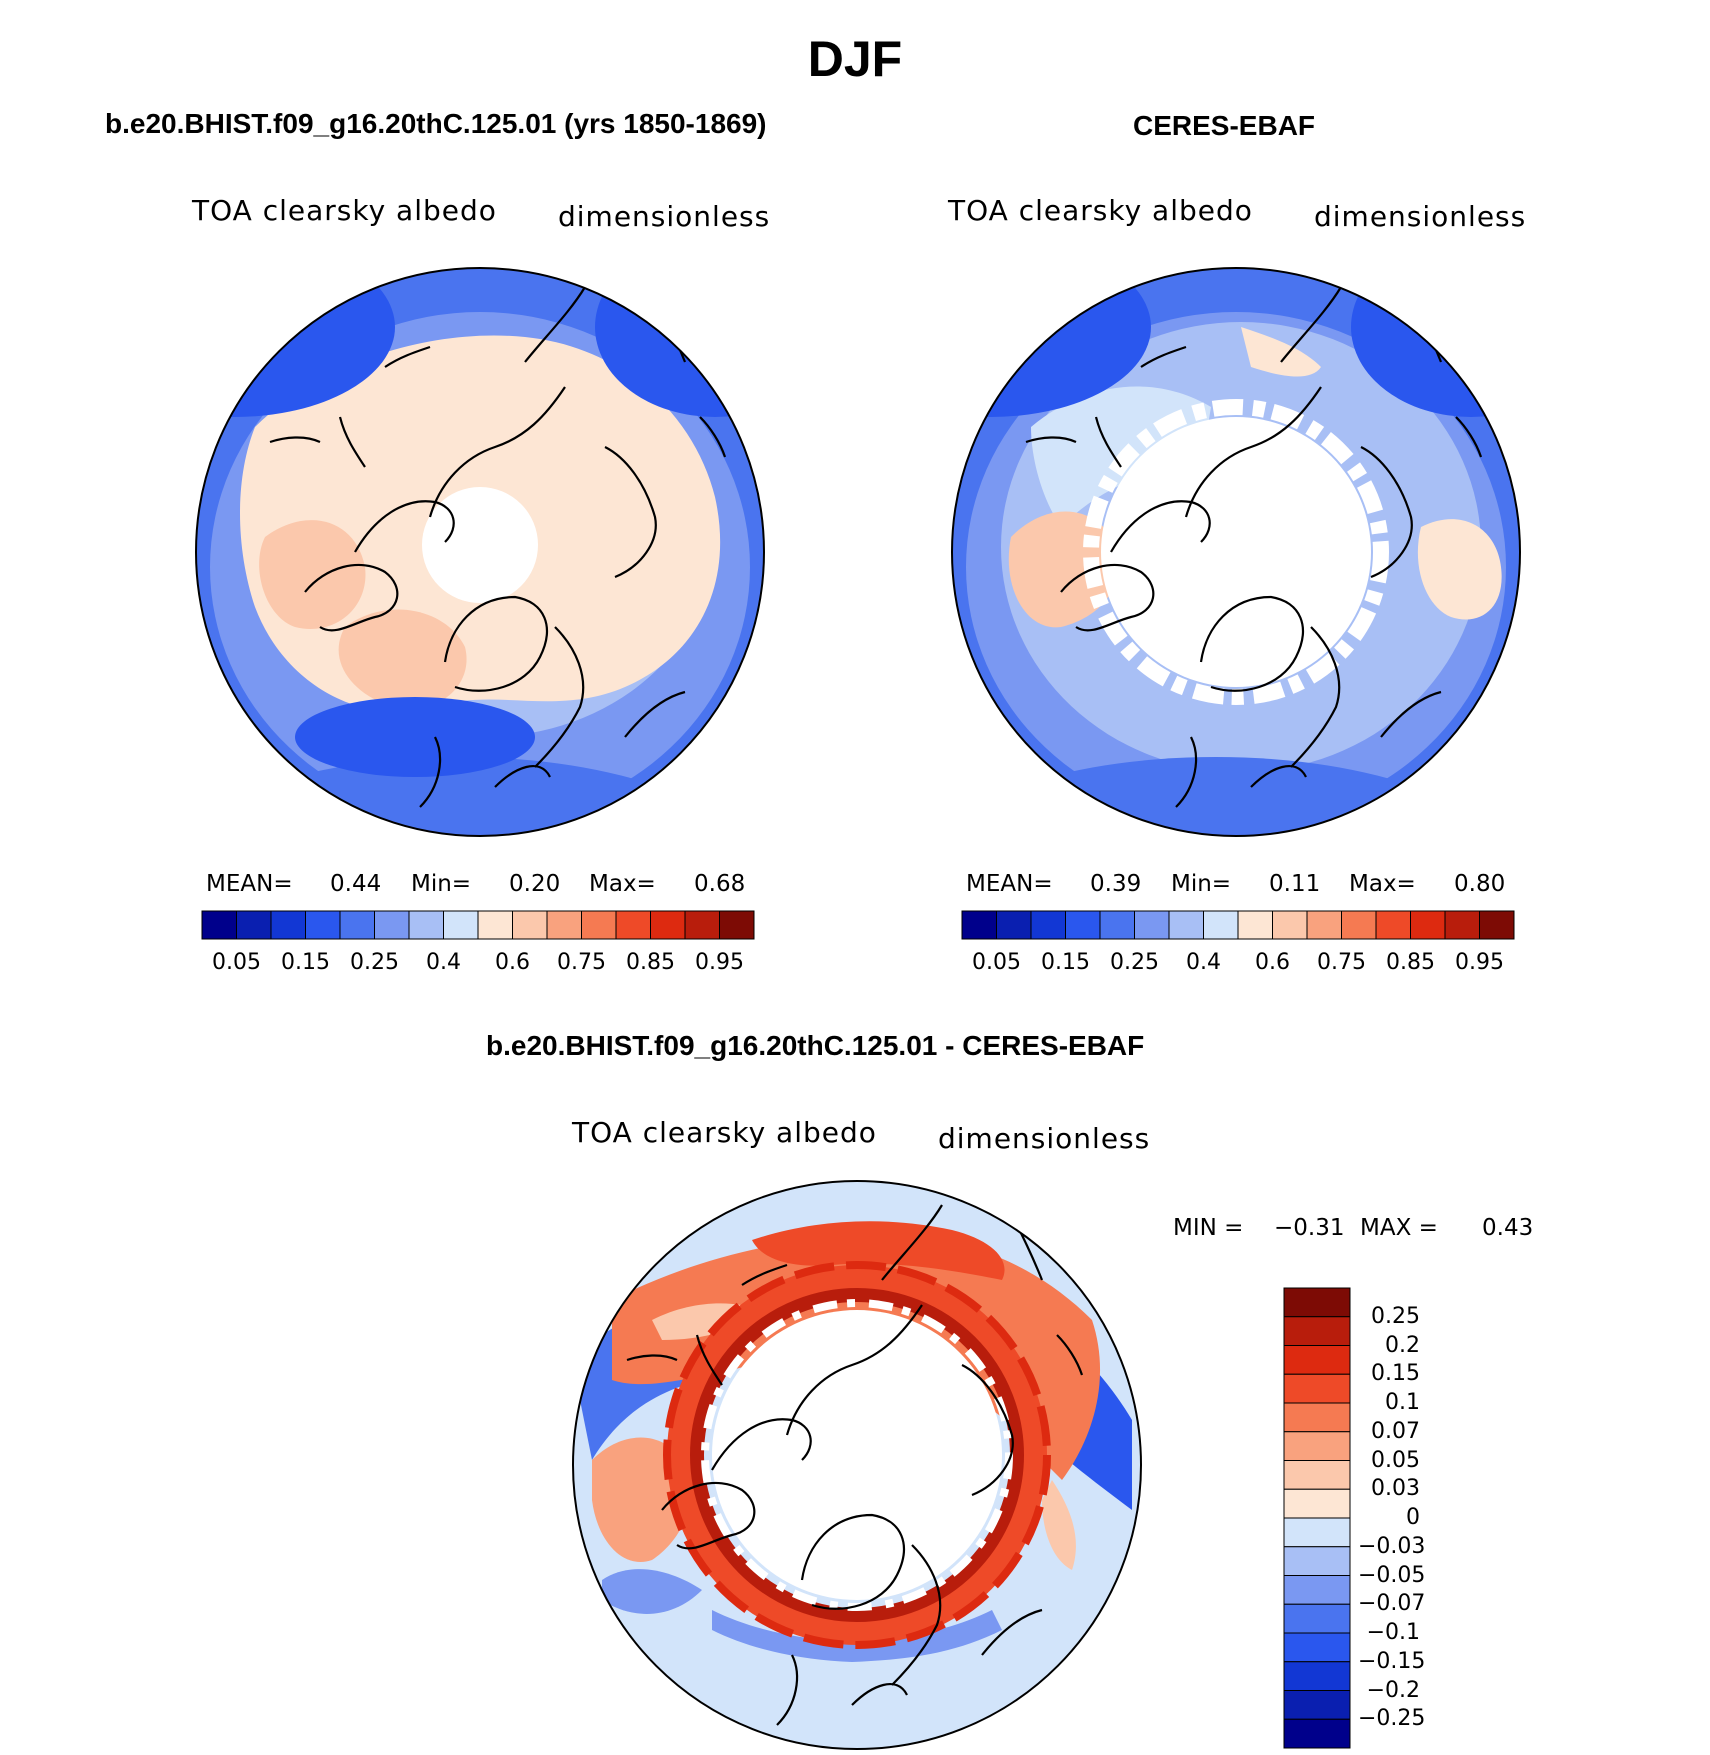 The width and height of the screenshot is (1710, 1755). I want to click on difference-panel-units: dimensionless, so click(1044, 1138).